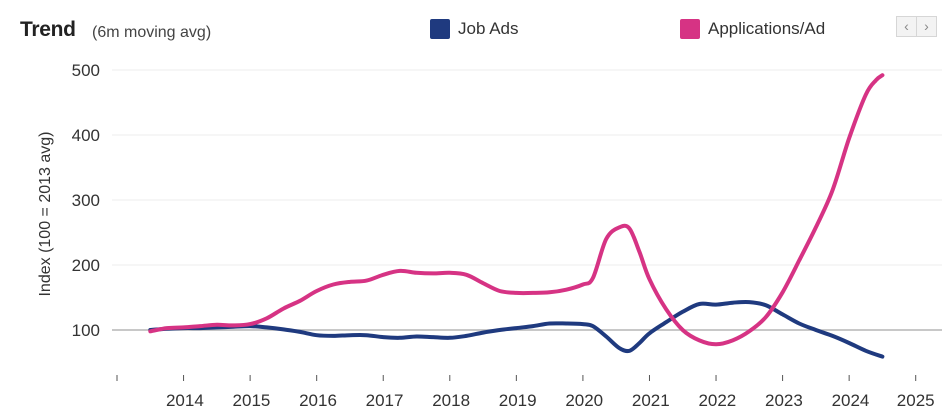  What do you see at coordinates (651, 400) in the screenshot?
I see `x-tick-label: 2021` at bounding box center [651, 400].